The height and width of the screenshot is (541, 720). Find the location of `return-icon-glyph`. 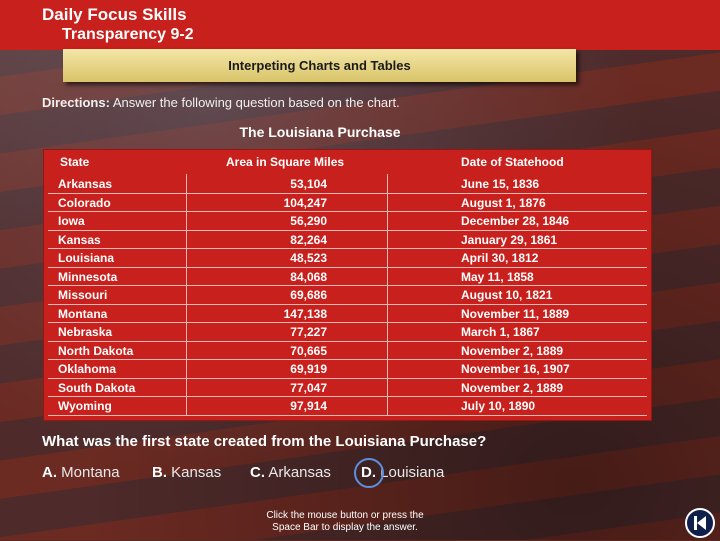

return-icon-glyph is located at coordinates (700, 523).